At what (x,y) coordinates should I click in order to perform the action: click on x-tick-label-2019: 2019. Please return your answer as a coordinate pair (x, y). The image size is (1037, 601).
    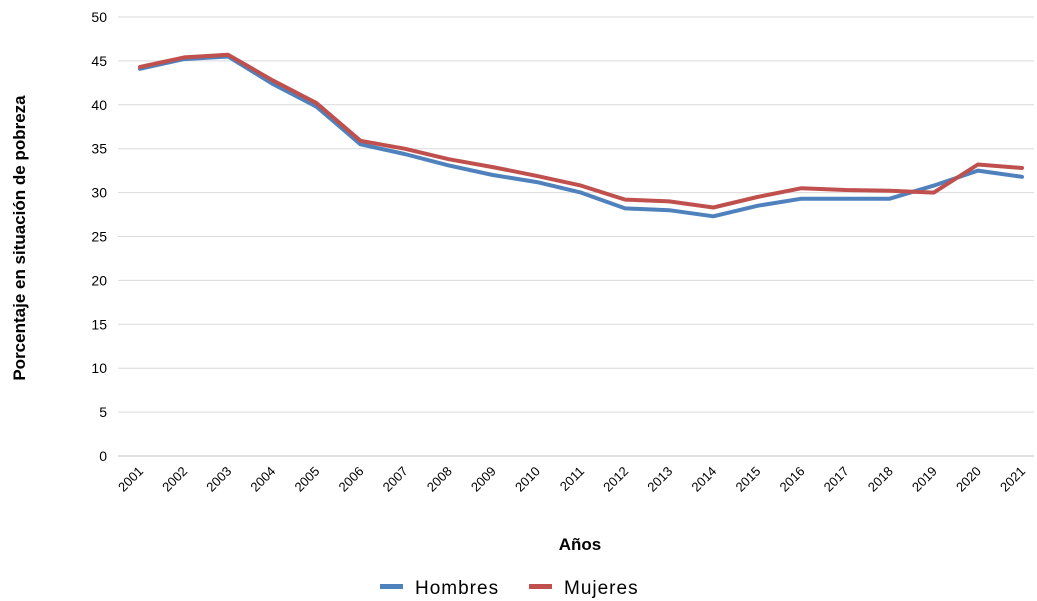
    Looking at the image, I should click on (924, 479).